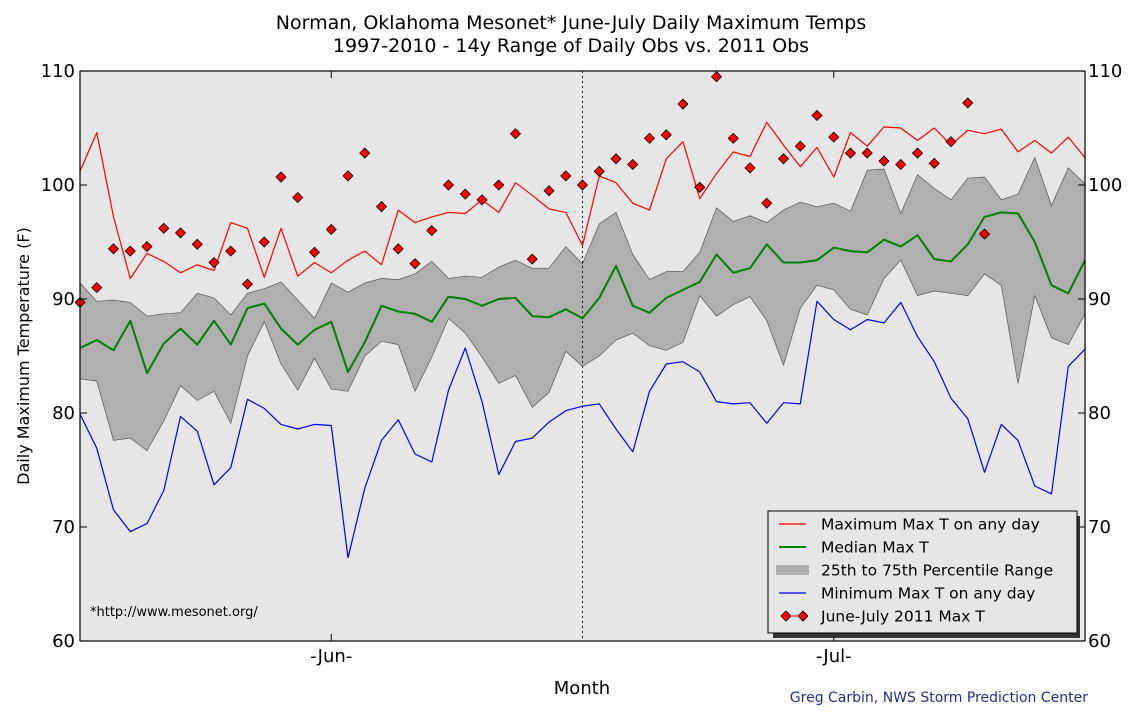 Image resolution: width=1142 pixels, height=712 pixels. I want to click on y-tick-label-left: 100, so click(58, 185).